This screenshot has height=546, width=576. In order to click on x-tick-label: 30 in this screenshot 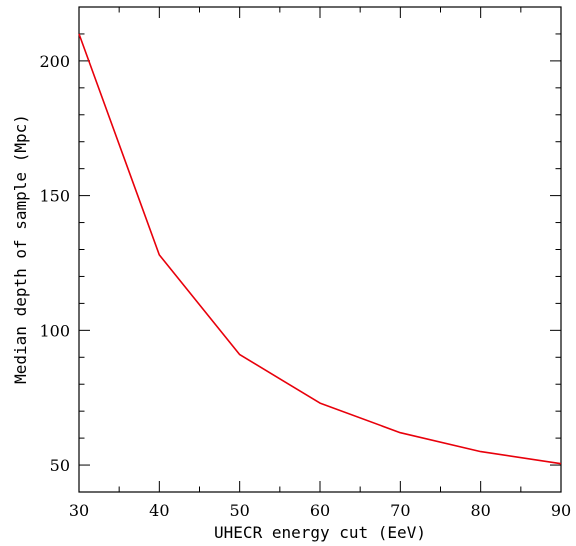, I will do `click(79, 510)`.